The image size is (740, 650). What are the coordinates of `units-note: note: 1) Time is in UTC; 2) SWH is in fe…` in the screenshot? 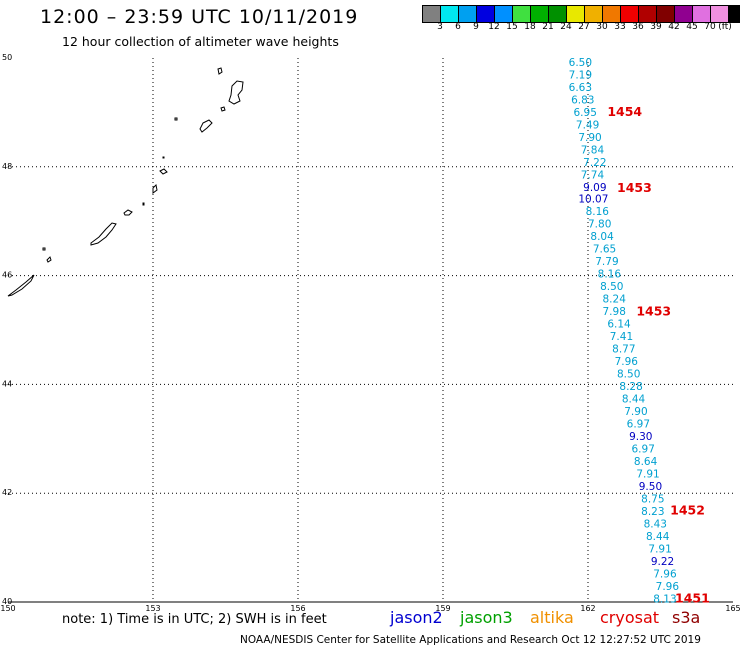 It's located at (194, 619).